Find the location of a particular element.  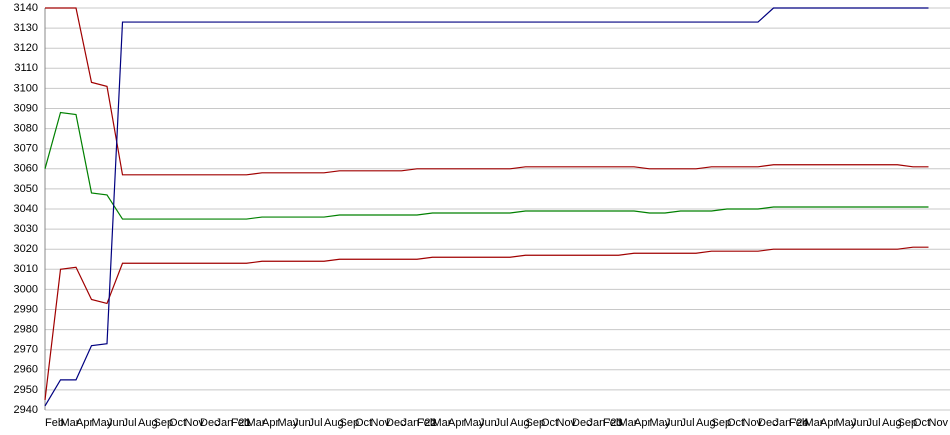

y-tick-label: 3120 is located at coordinates (26, 48).